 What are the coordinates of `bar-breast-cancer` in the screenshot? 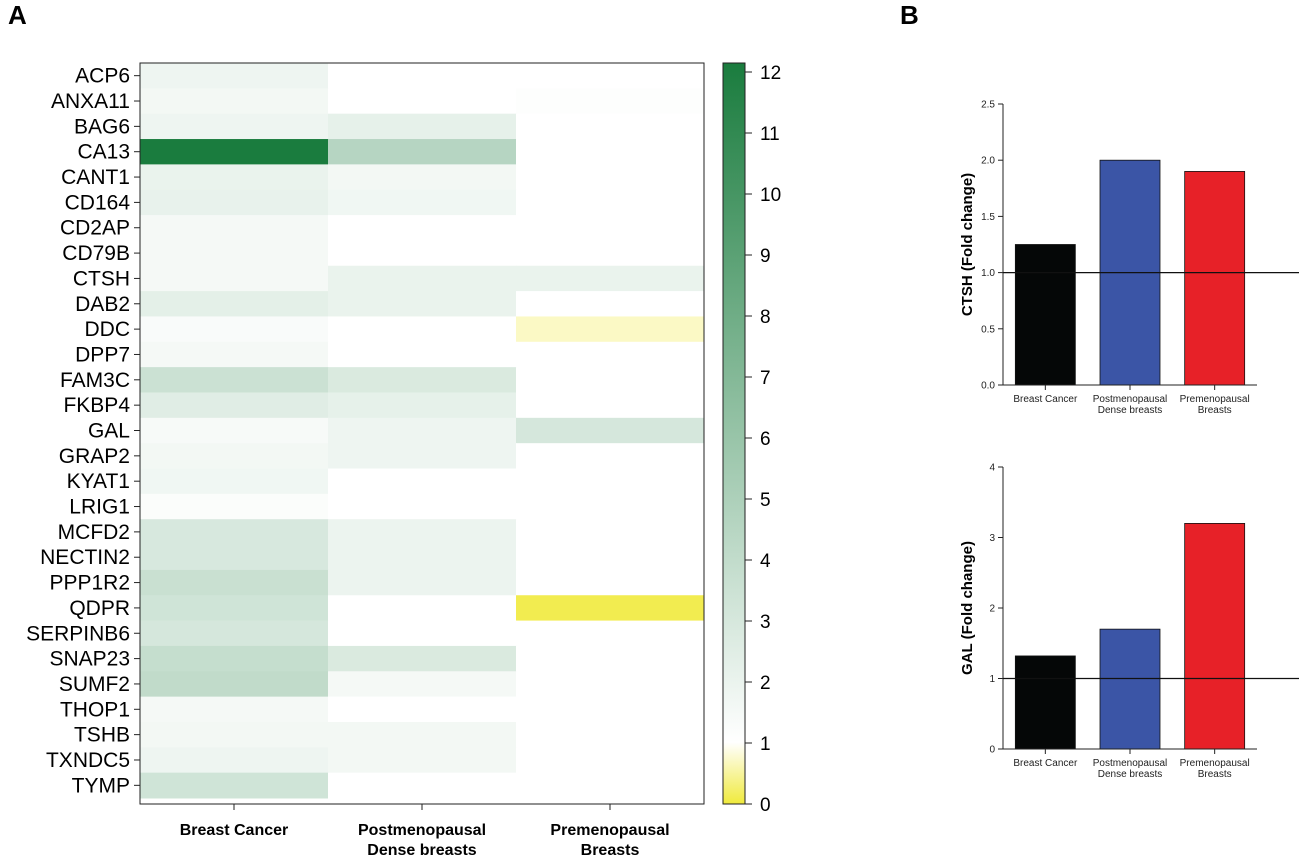 It's located at (1045, 315).